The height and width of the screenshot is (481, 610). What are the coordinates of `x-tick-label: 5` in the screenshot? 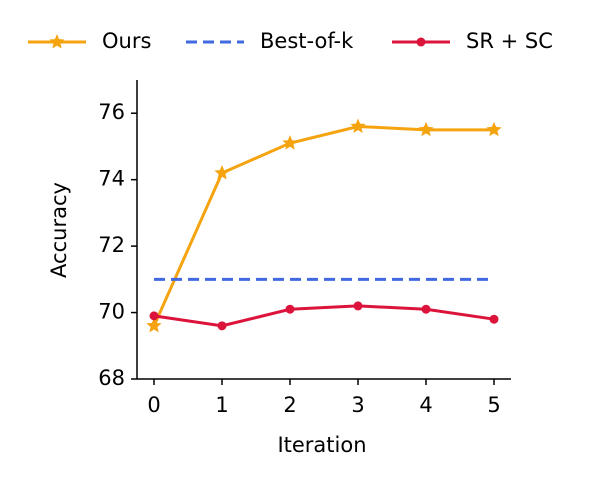 It's located at (493, 405).